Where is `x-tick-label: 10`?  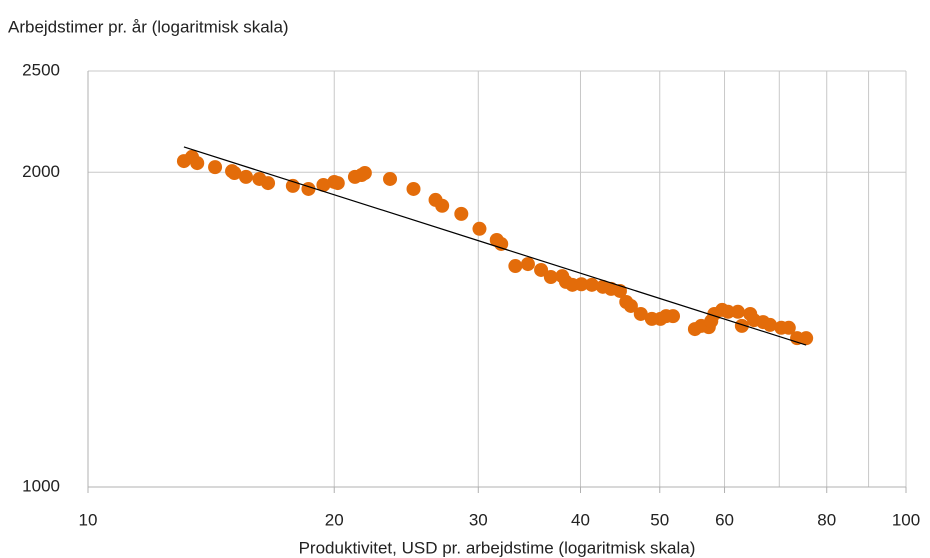 x-tick-label: 10 is located at coordinates (88, 519).